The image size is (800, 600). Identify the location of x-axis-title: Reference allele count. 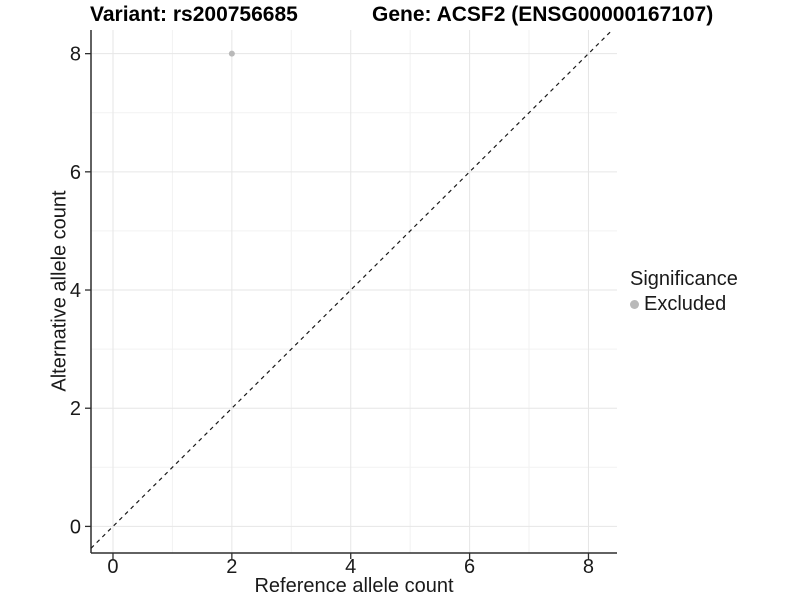
(354, 586).